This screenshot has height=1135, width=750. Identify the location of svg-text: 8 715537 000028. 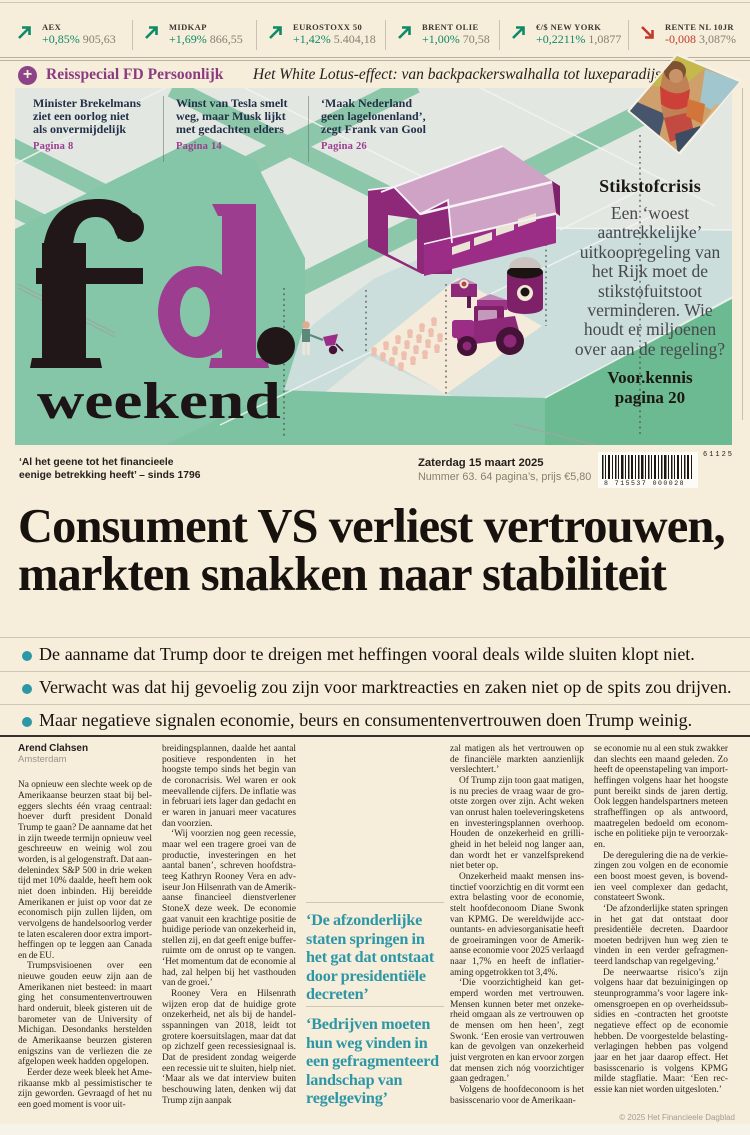
(644, 483).